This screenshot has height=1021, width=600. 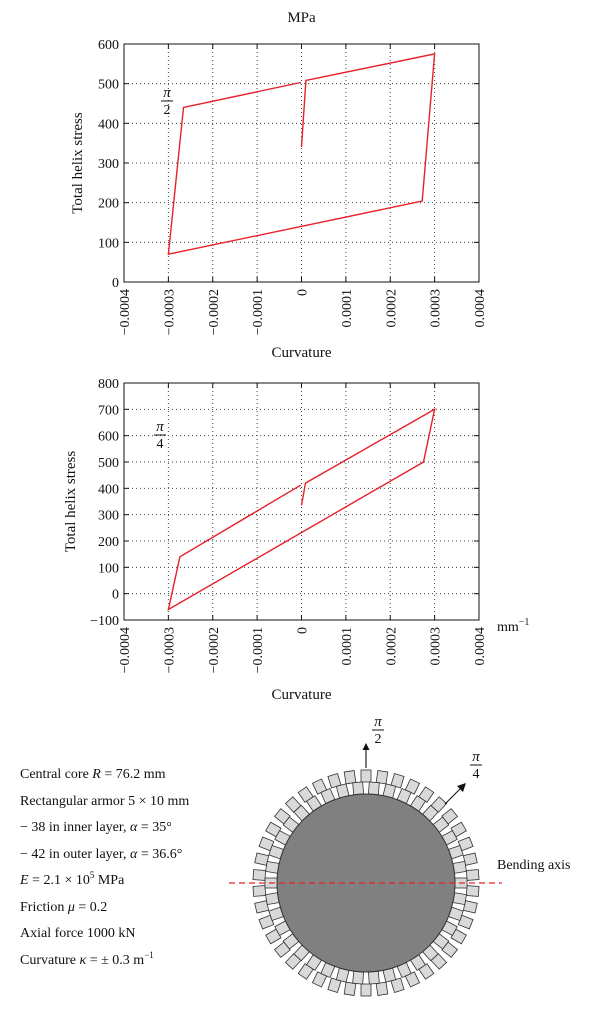 What do you see at coordinates (513, 626) in the screenshot?
I see `x-unit-label: mm−1` at bounding box center [513, 626].